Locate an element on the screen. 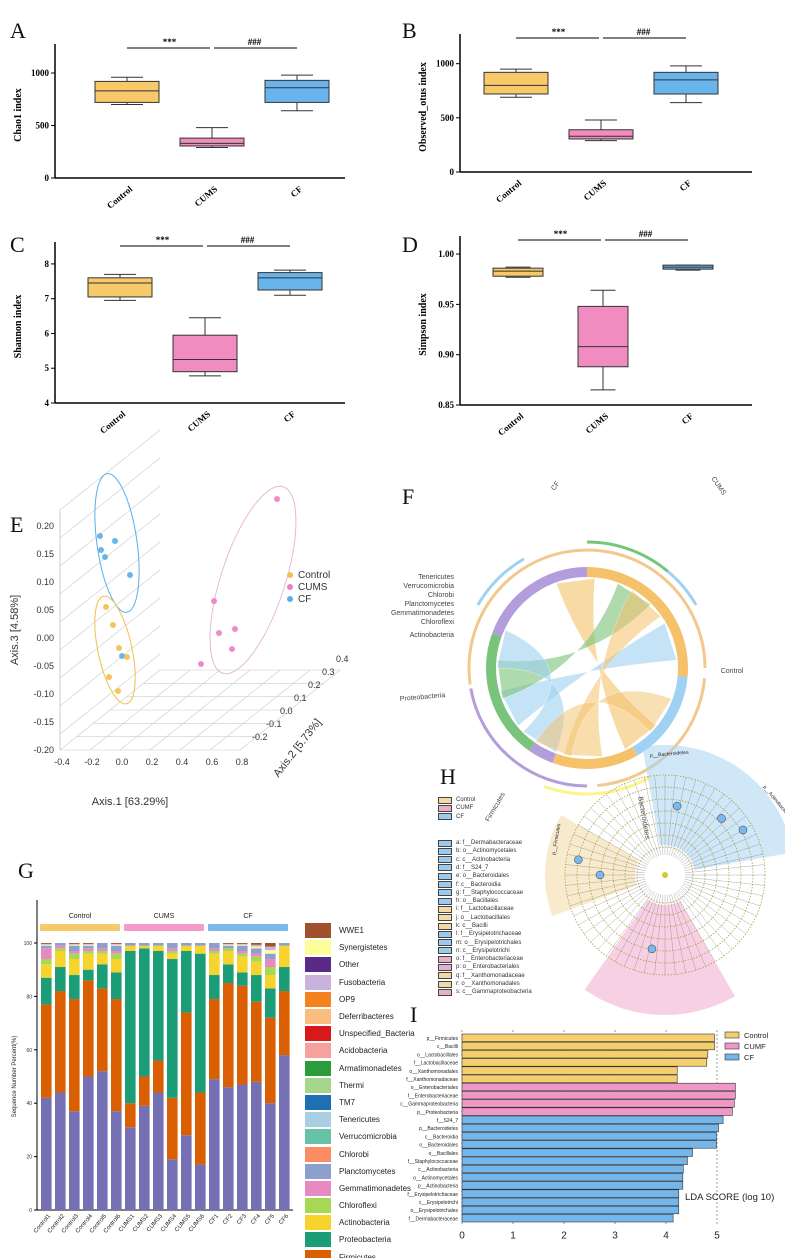 The height and width of the screenshot is (1258, 785). bar-segment-actinobacteria is located at coordinates (172, 956).